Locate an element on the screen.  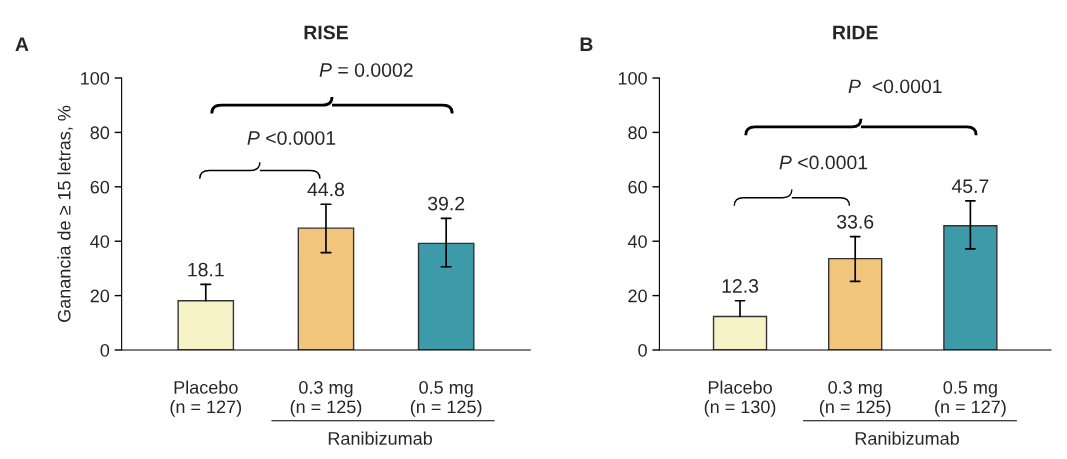
text: P = 0.0002 is located at coordinates (366, 70).